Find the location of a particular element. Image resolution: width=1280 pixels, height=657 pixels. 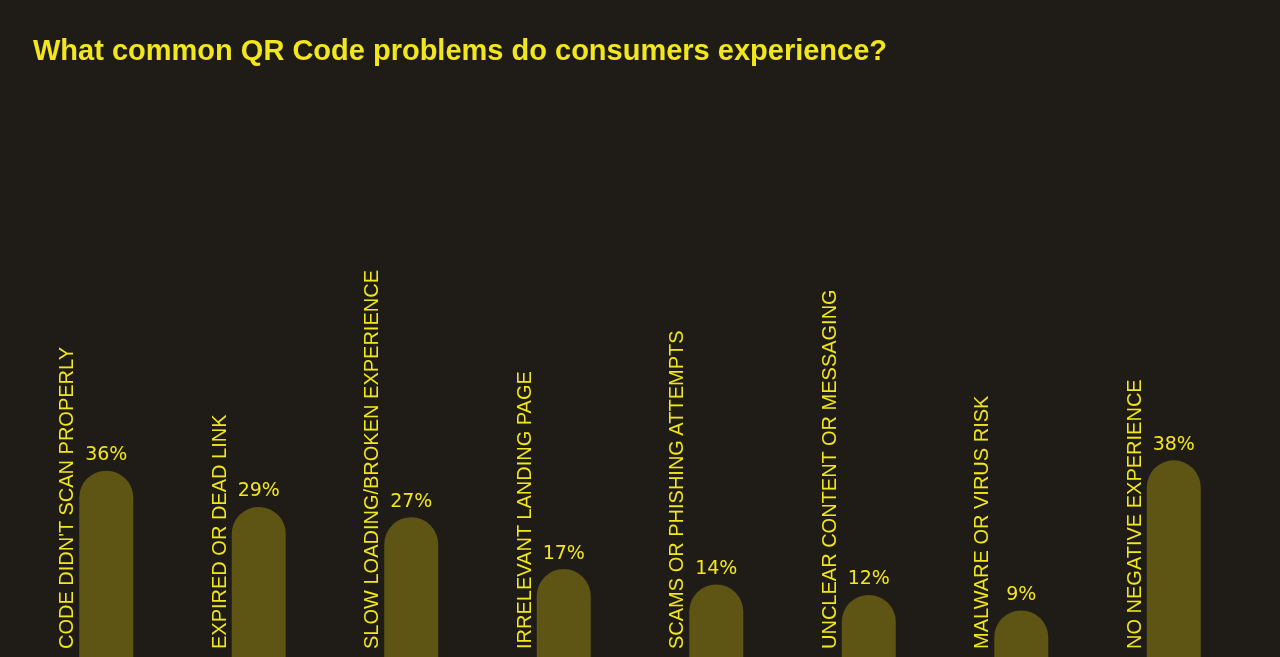

data-label: 17% is located at coordinates (563, 551).